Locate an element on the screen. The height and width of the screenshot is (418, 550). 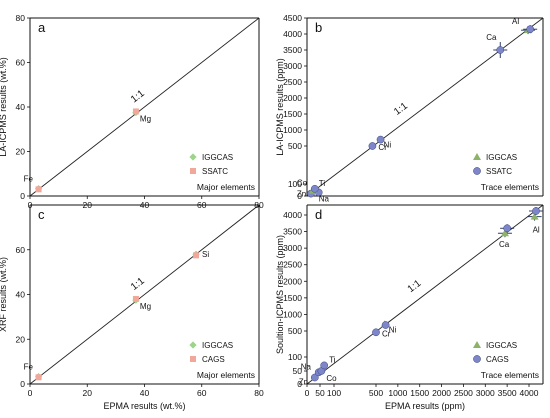
x-tick-label: 500 is located at coordinates (376, 393).